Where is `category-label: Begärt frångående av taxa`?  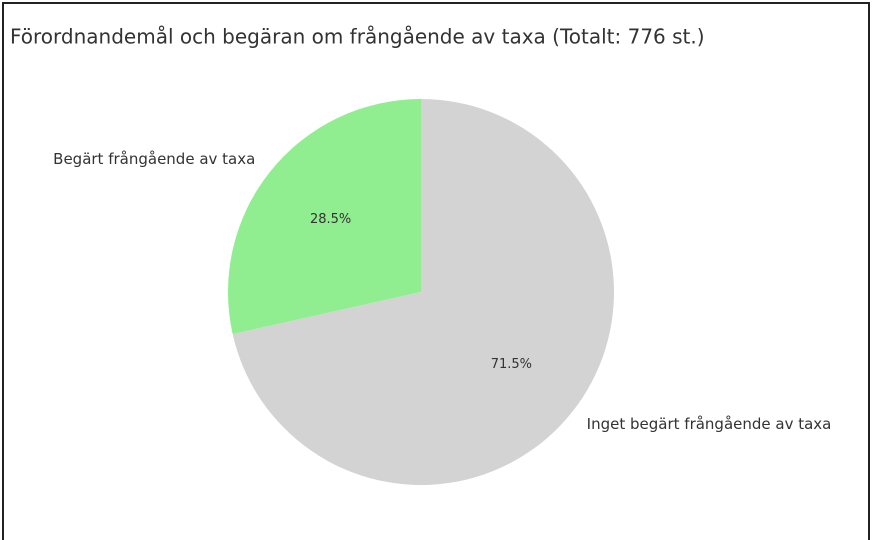
category-label: Begärt frångående av taxa is located at coordinates (154, 159).